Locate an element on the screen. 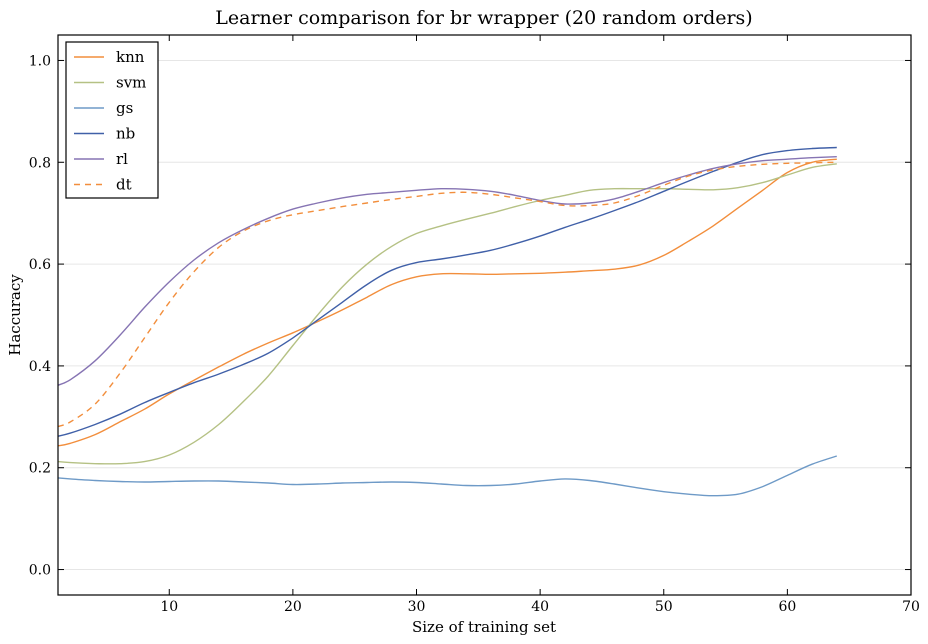 This screenshot has height=644, width=928. y-tick-label: 0.0 is located at coordinates (40, 571).